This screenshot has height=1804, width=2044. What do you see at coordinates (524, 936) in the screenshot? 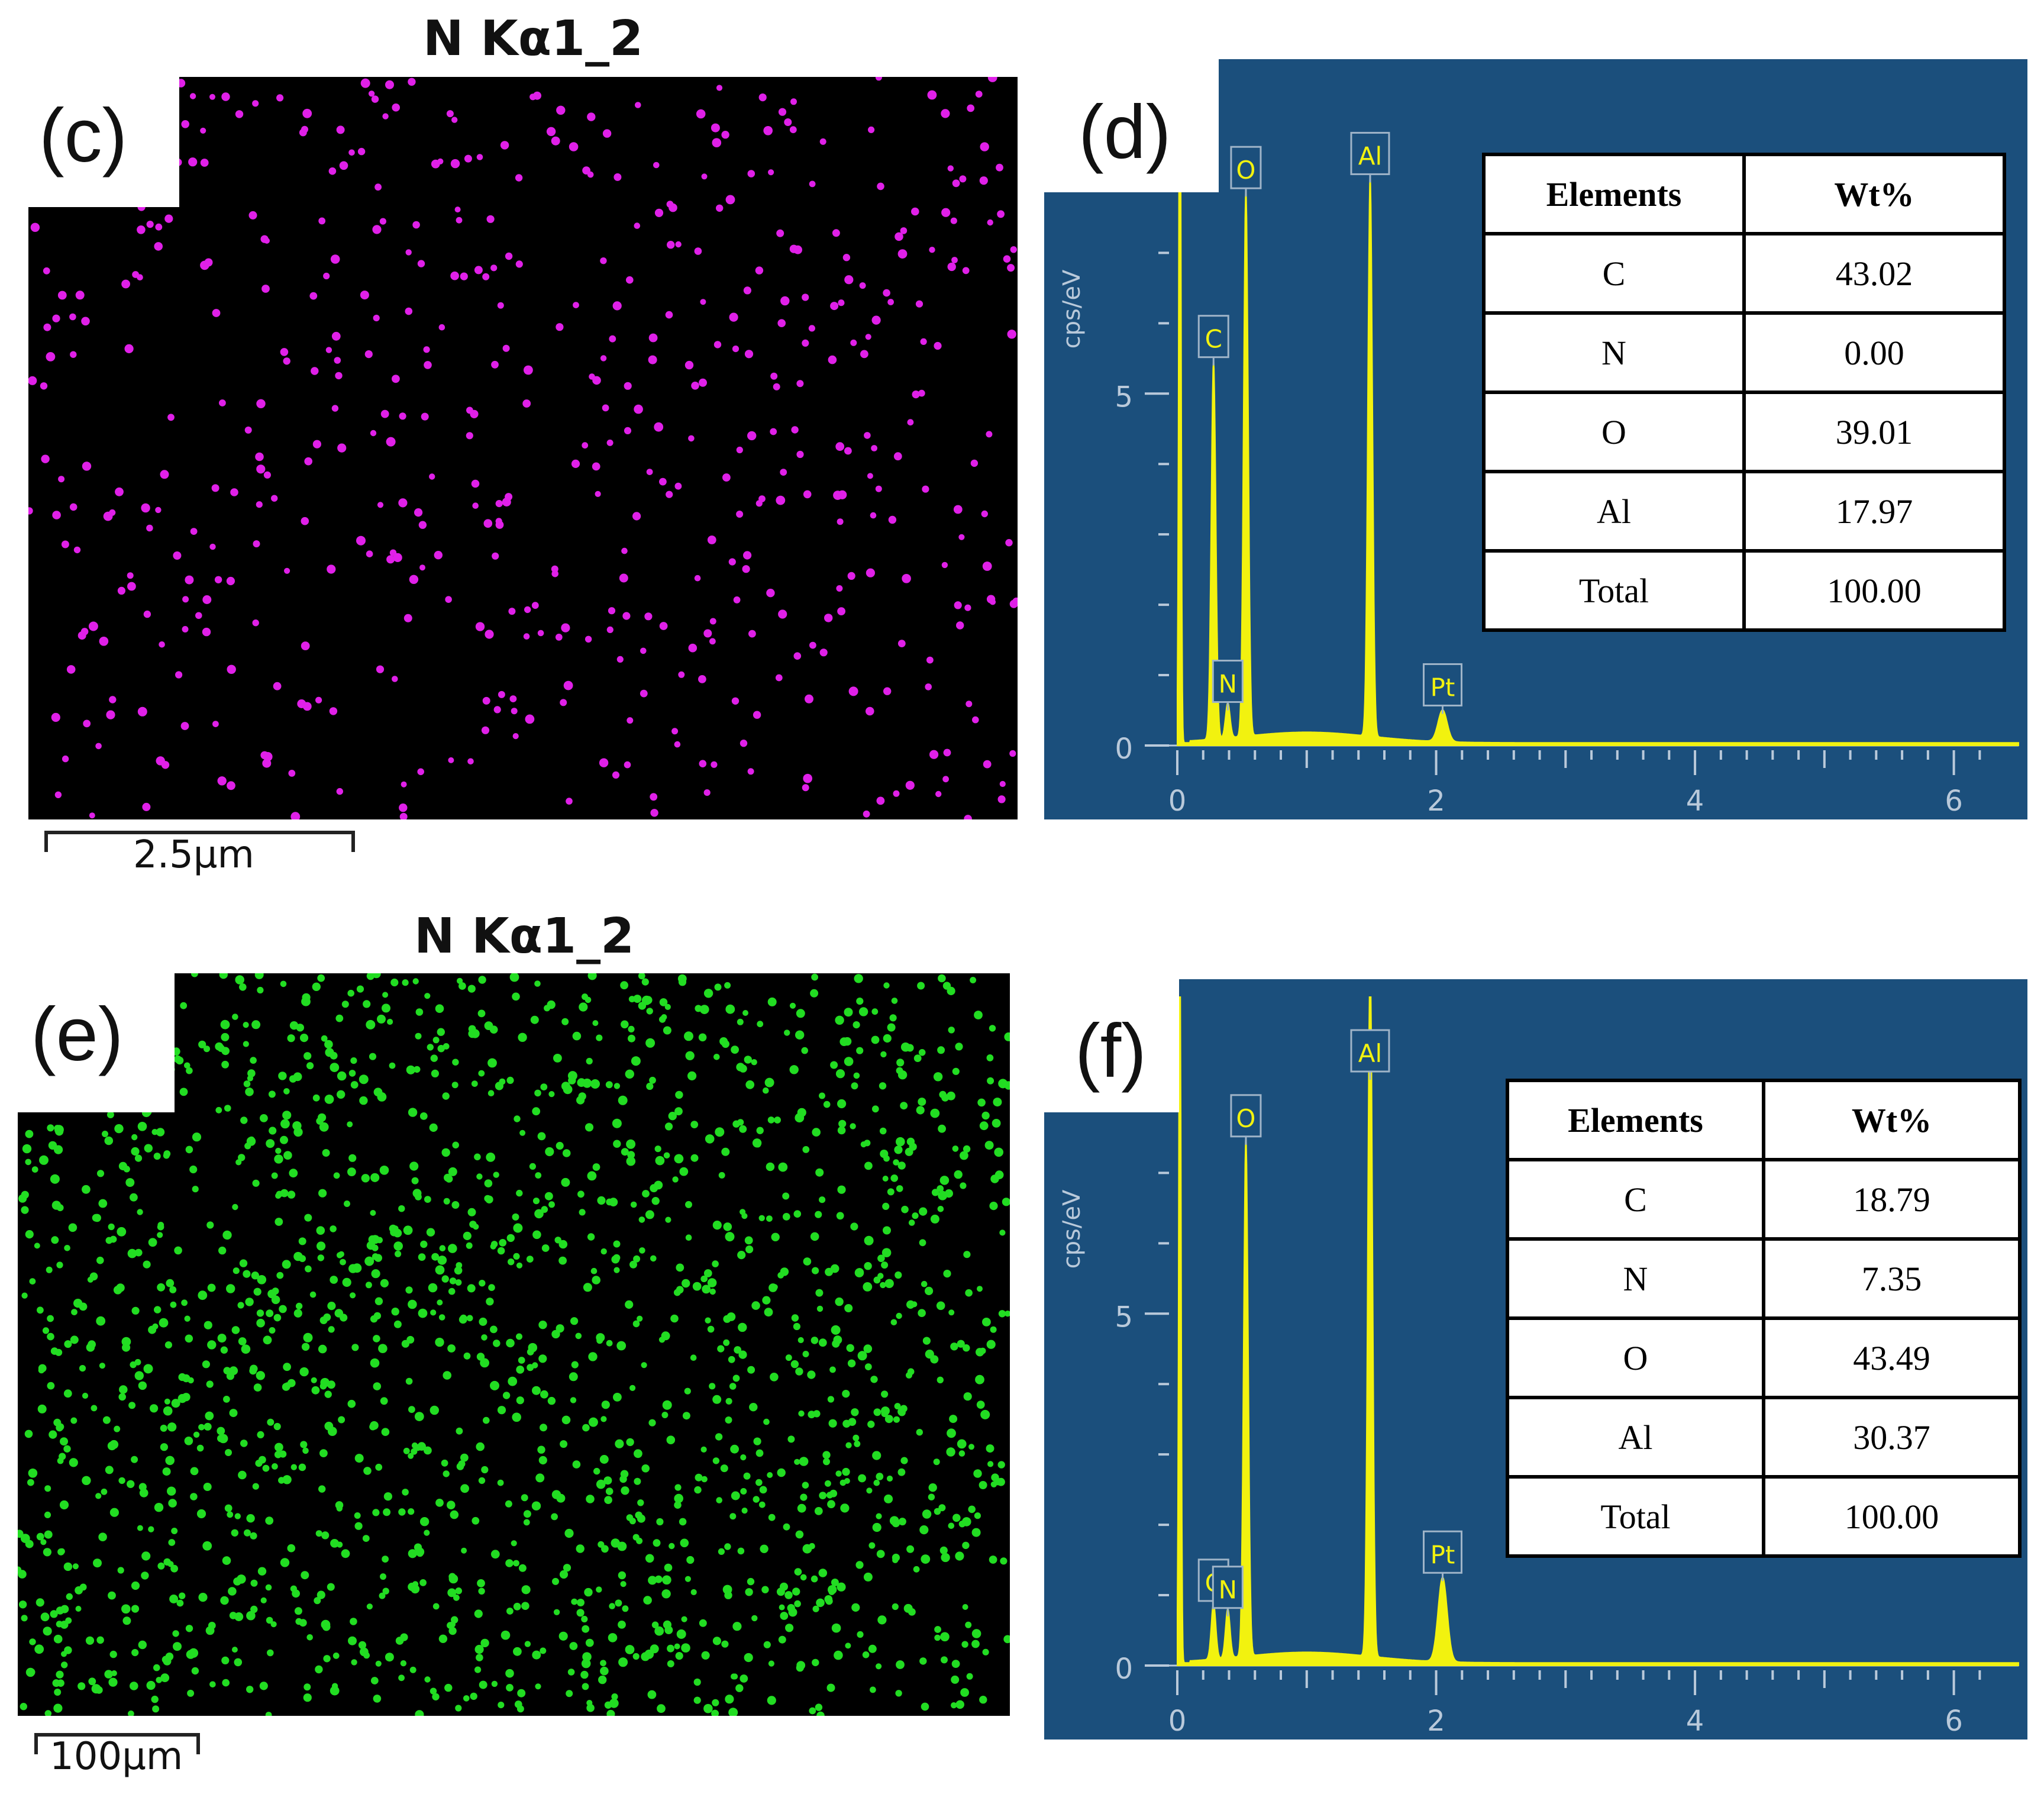
I see `map-e-title: N Kα1_2` at bounding box center [524, 936].